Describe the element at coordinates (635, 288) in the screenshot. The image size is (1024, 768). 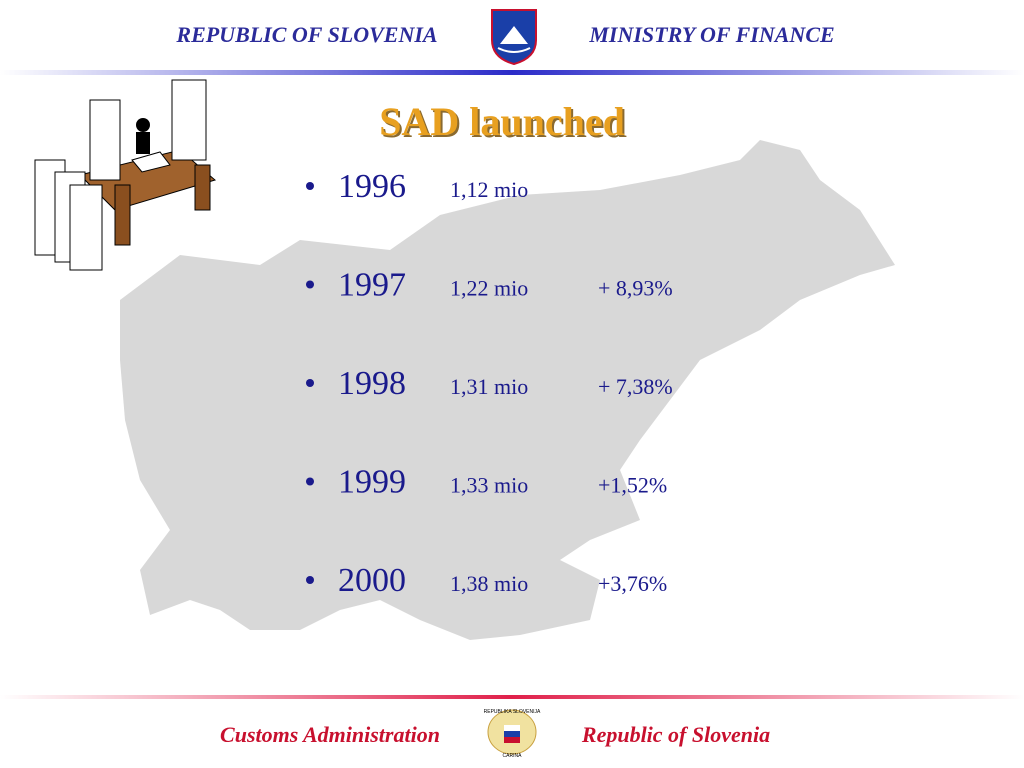
I see `change: + 8,93%` at that location.